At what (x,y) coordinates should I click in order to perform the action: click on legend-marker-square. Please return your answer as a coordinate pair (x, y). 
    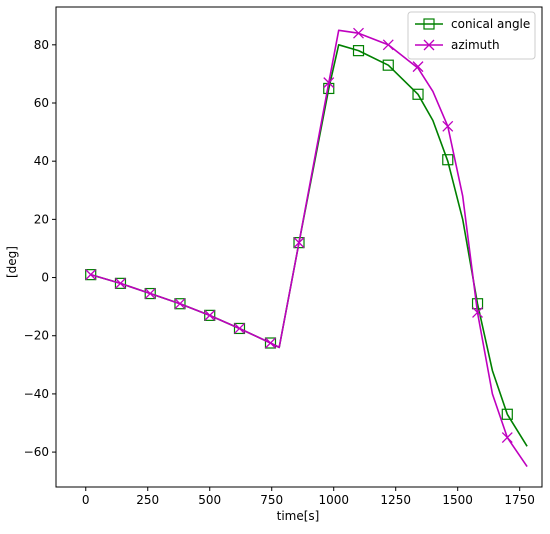
    Looking at the image, I should click on (429, 24).